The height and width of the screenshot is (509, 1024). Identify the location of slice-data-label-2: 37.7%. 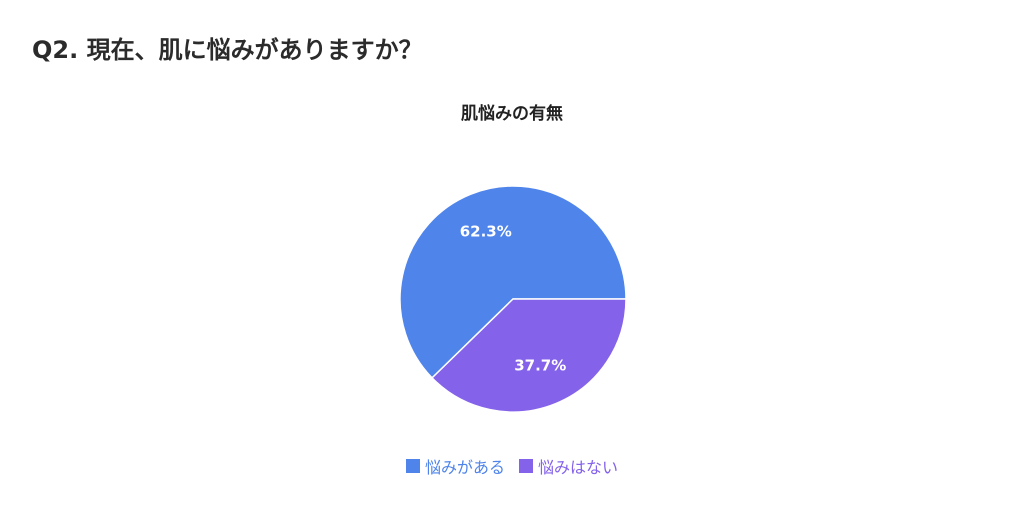
(540, 365).